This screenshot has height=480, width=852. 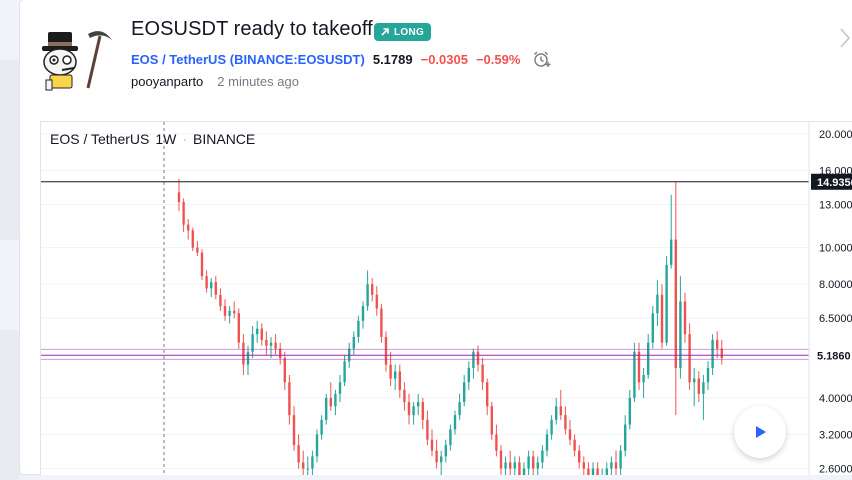 What do you see at coordinates (166, 139) in the screenshot?
I see `chart-interval: 1W` at bounding box center [166, 139].